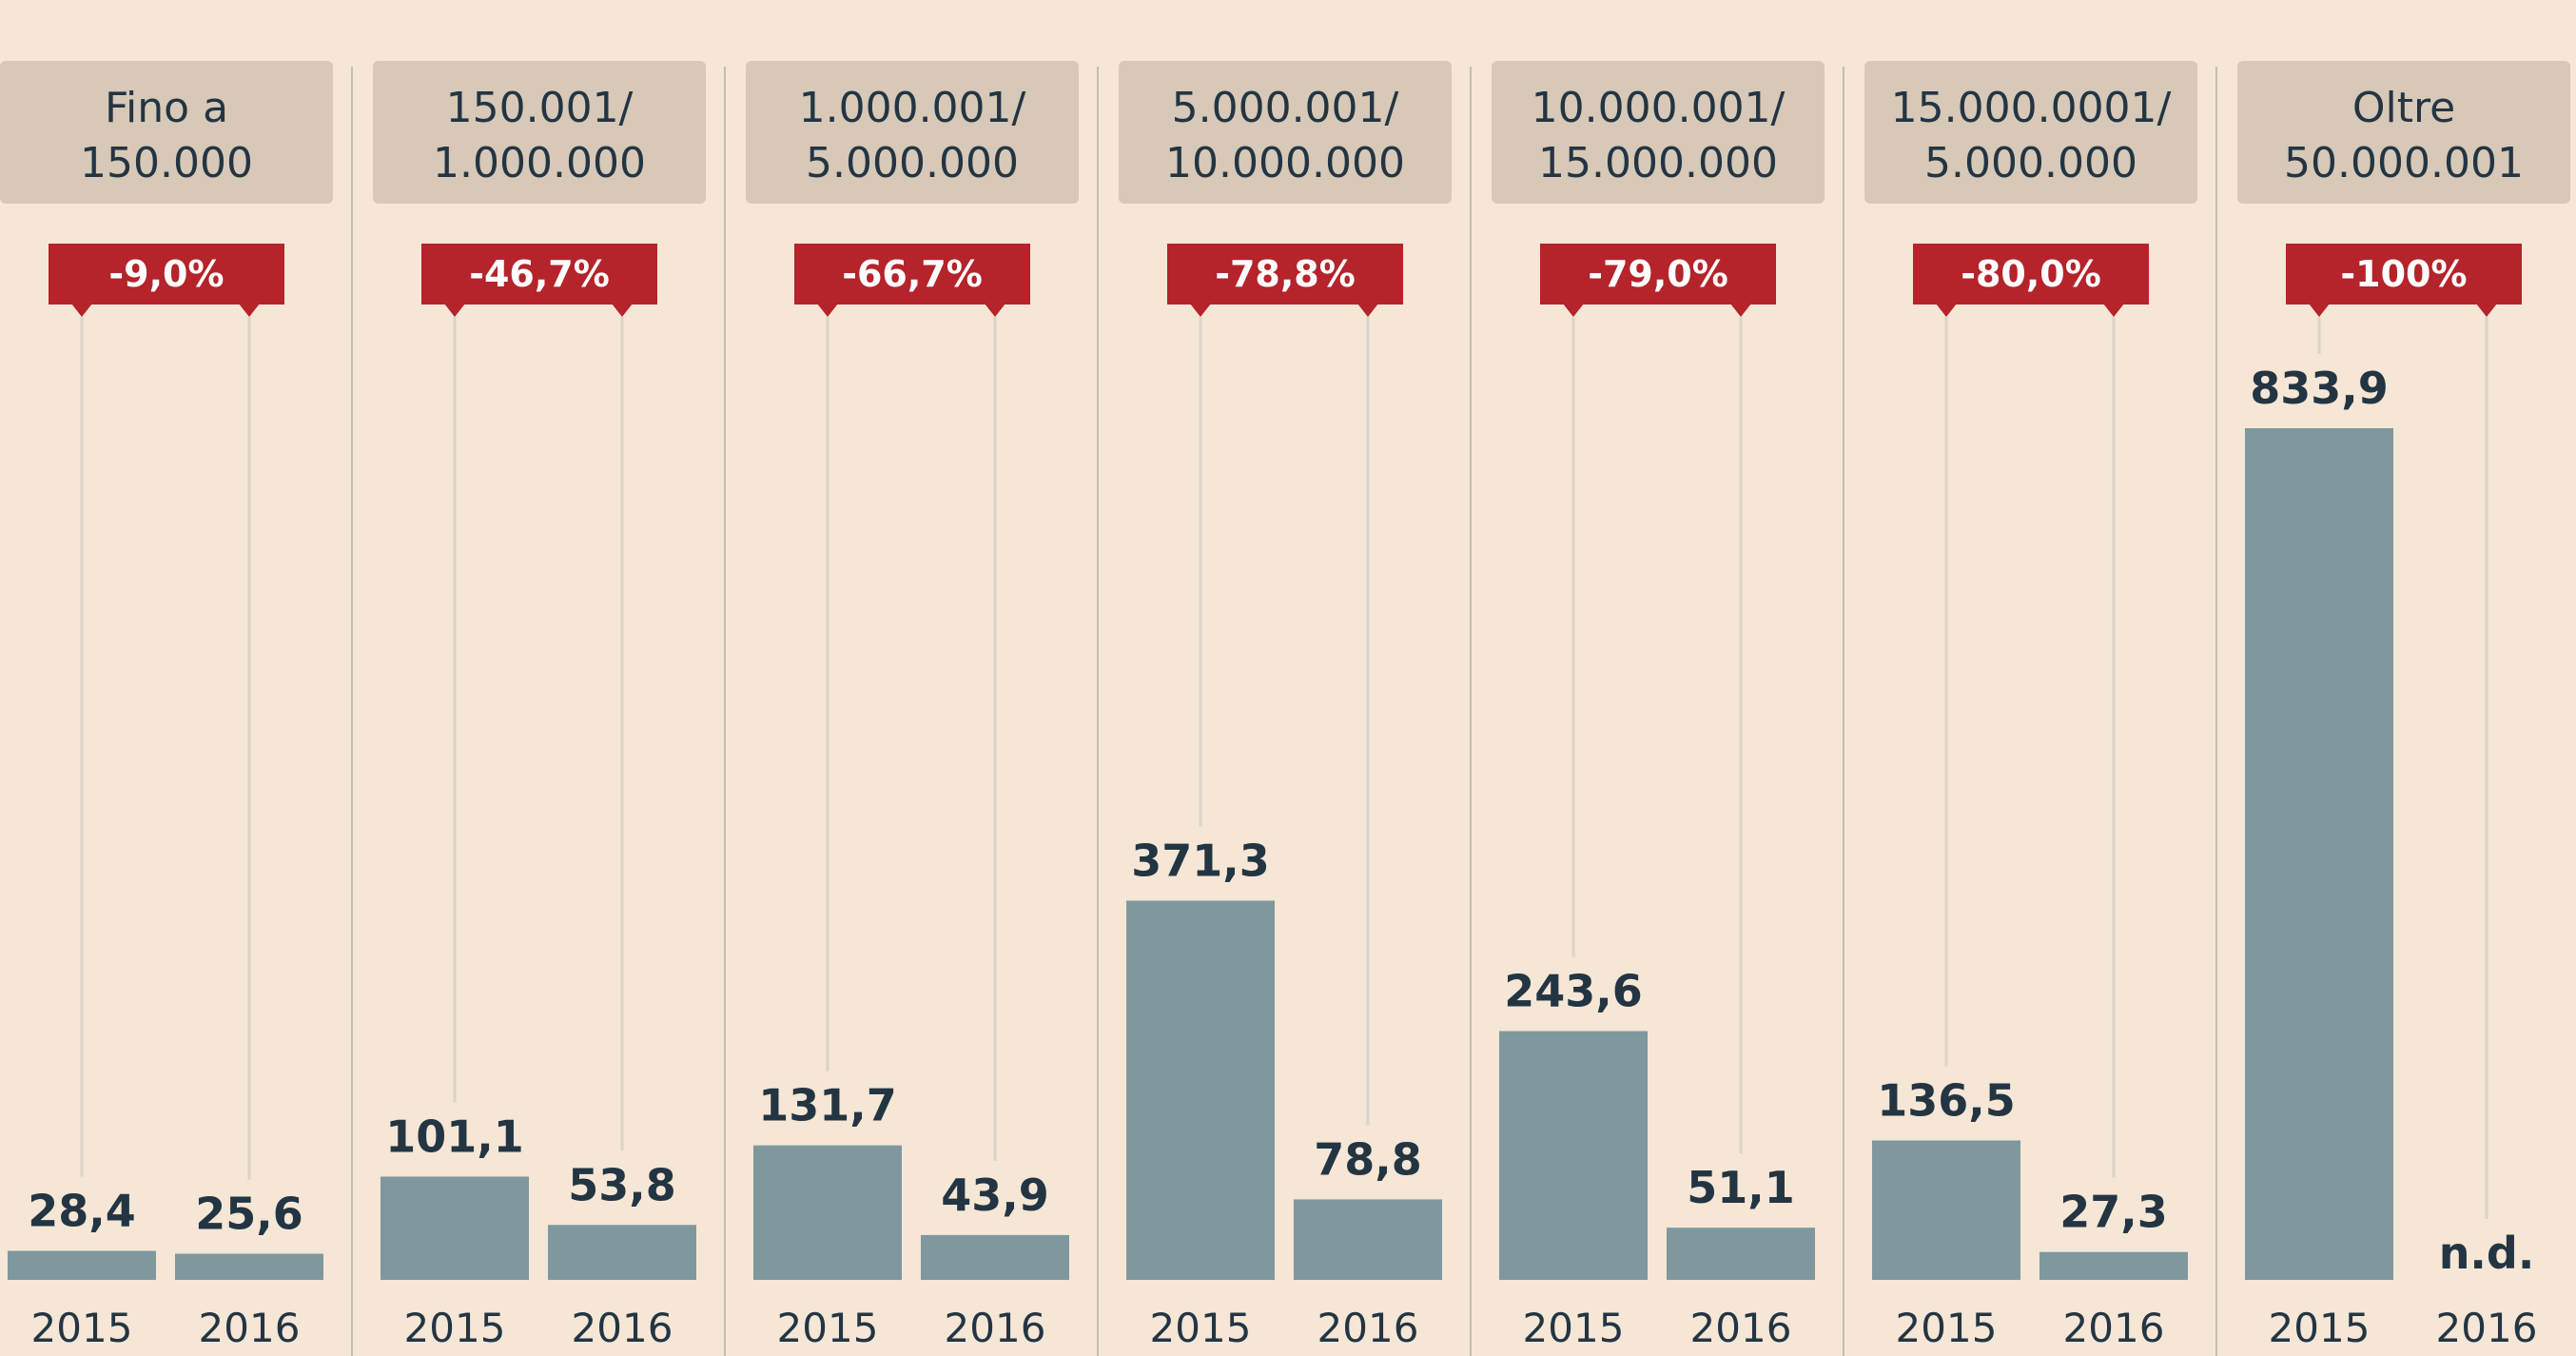 This screenshot has width=2576, height=1356. Describe the element at coordinates (2404, 108) in the screenshot. I see `group-header-line-1: Oltre` at that location.